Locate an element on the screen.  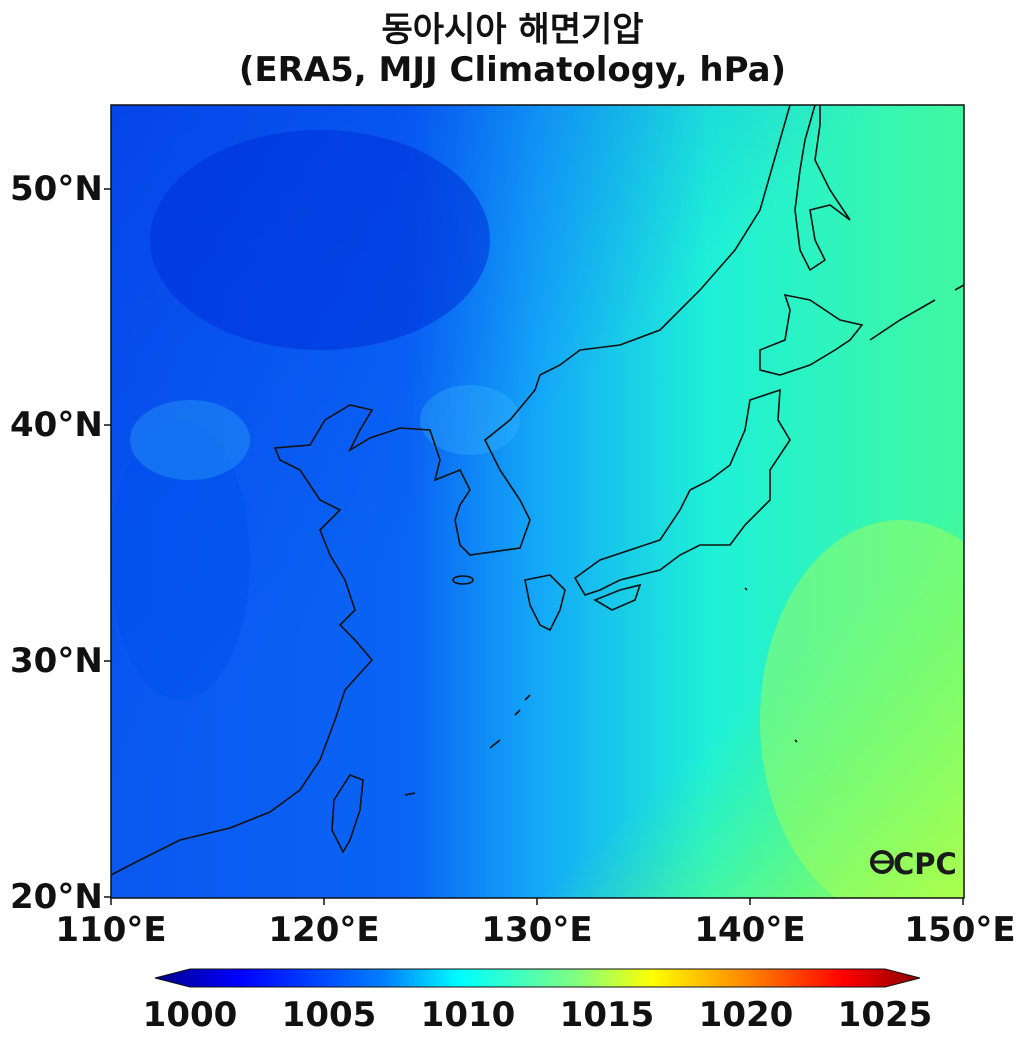
colorbar-tick-1010: 1010 is located at coordinates (468, 1015).